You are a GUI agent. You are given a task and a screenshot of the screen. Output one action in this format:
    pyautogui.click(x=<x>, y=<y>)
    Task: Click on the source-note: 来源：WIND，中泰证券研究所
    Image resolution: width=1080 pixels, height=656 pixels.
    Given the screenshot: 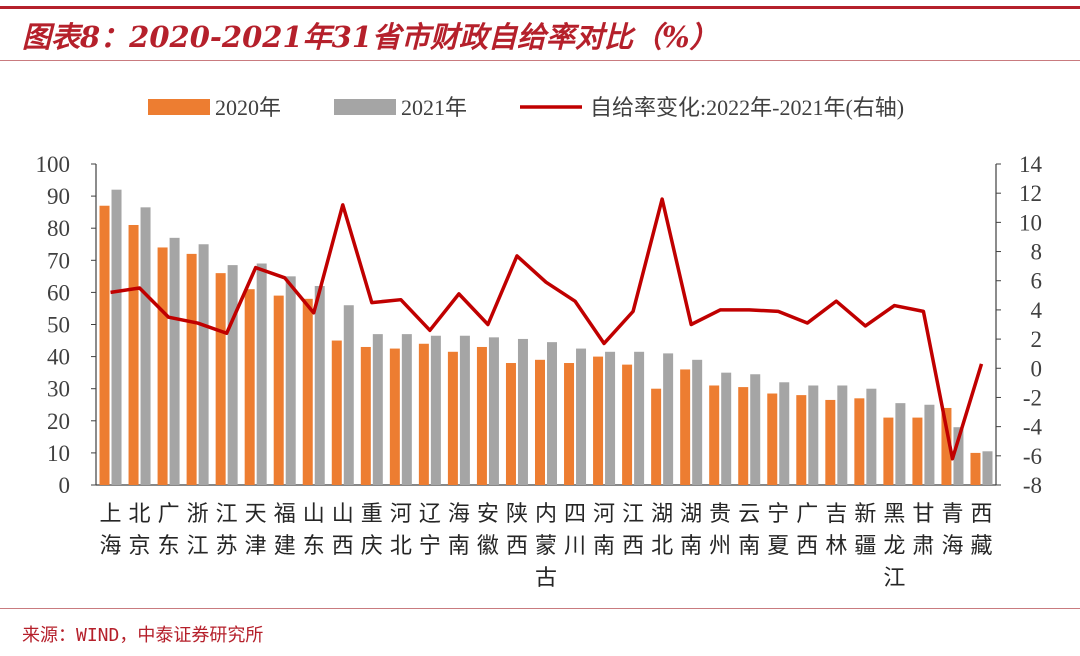 What is the action you would take?
    pyautogui.click(x=143, y=635)
    